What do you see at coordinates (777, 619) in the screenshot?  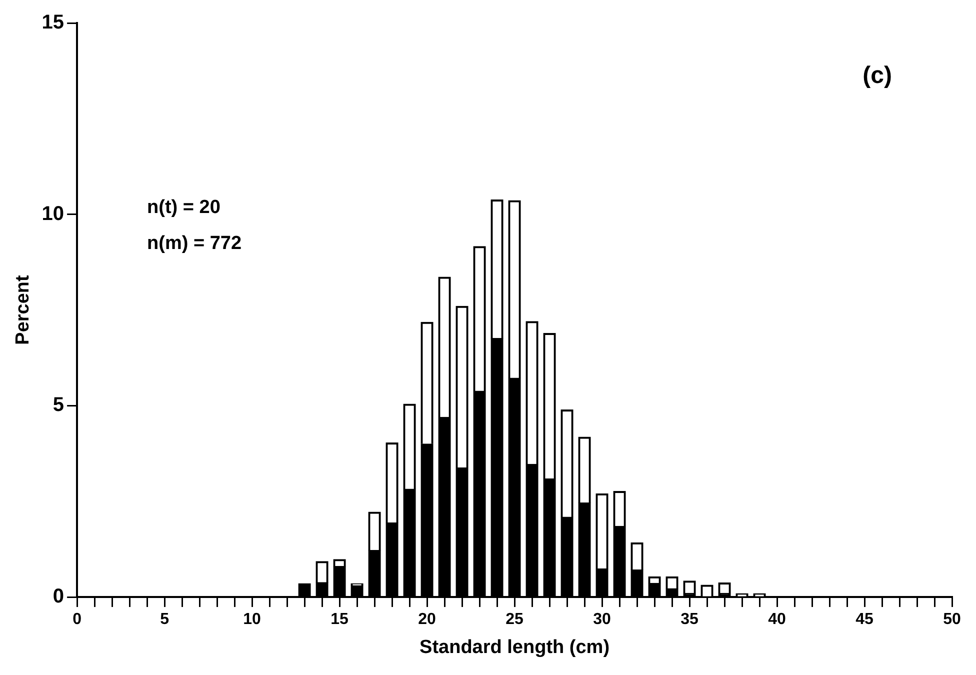 I see `x-tick-label: 40` at bounding box center [777, 619].